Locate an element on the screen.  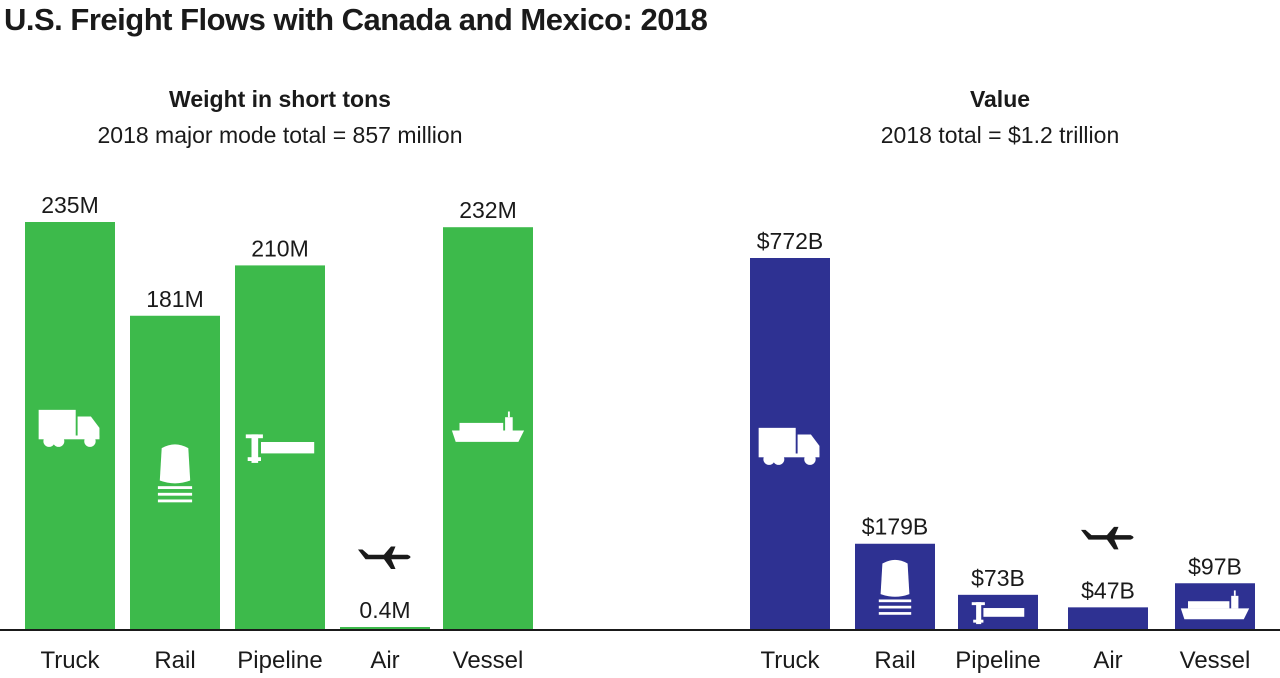
weight-category-label-pipeline: Pipeline is located at coordinates (279, 660).